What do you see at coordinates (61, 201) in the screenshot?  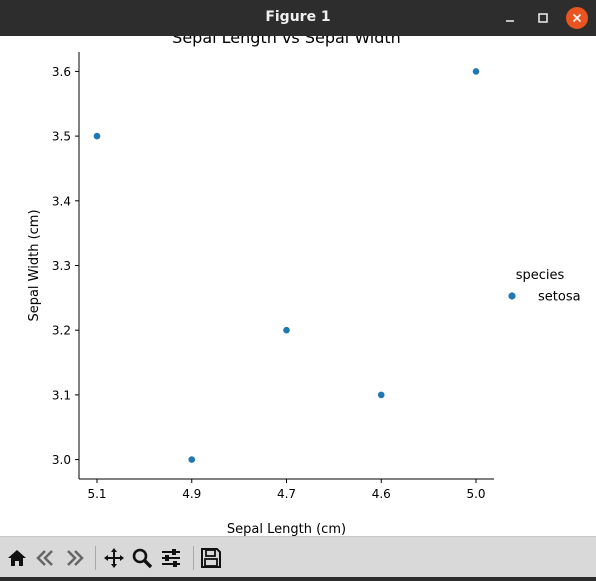 I see `y-tick-label: 3.4` at bounding box center [61, 201].